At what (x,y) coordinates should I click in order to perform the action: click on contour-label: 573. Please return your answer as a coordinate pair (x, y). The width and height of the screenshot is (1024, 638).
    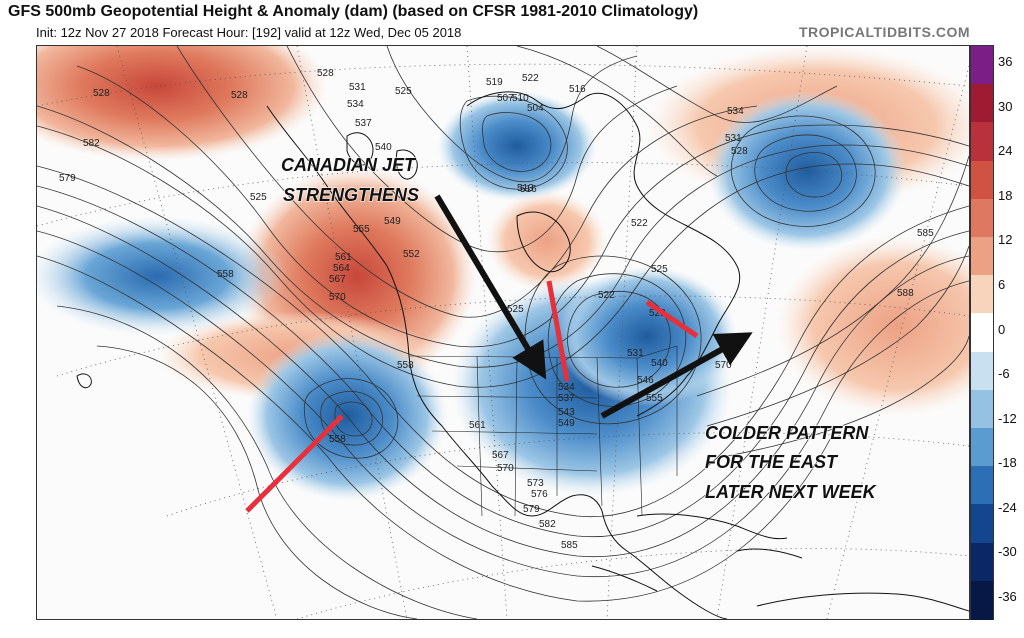
    Looking at the image, I should click on (535, 483).